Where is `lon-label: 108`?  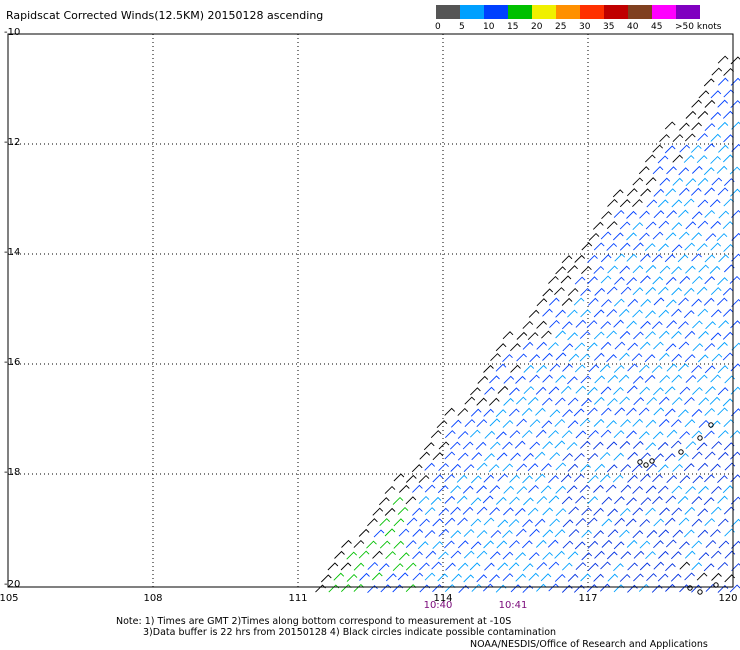
lon-label: 108 is located at coordinates (153, 598).